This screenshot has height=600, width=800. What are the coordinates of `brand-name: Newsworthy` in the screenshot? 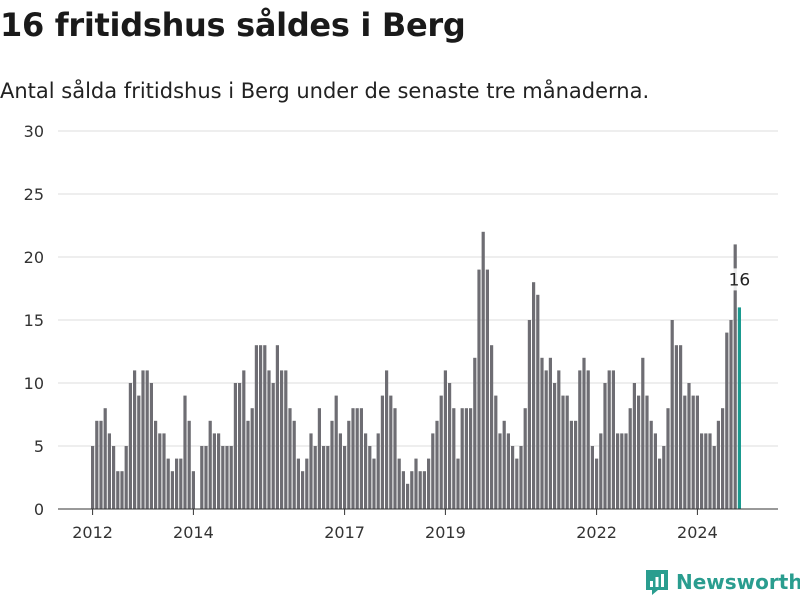 It's located at (738, 582).